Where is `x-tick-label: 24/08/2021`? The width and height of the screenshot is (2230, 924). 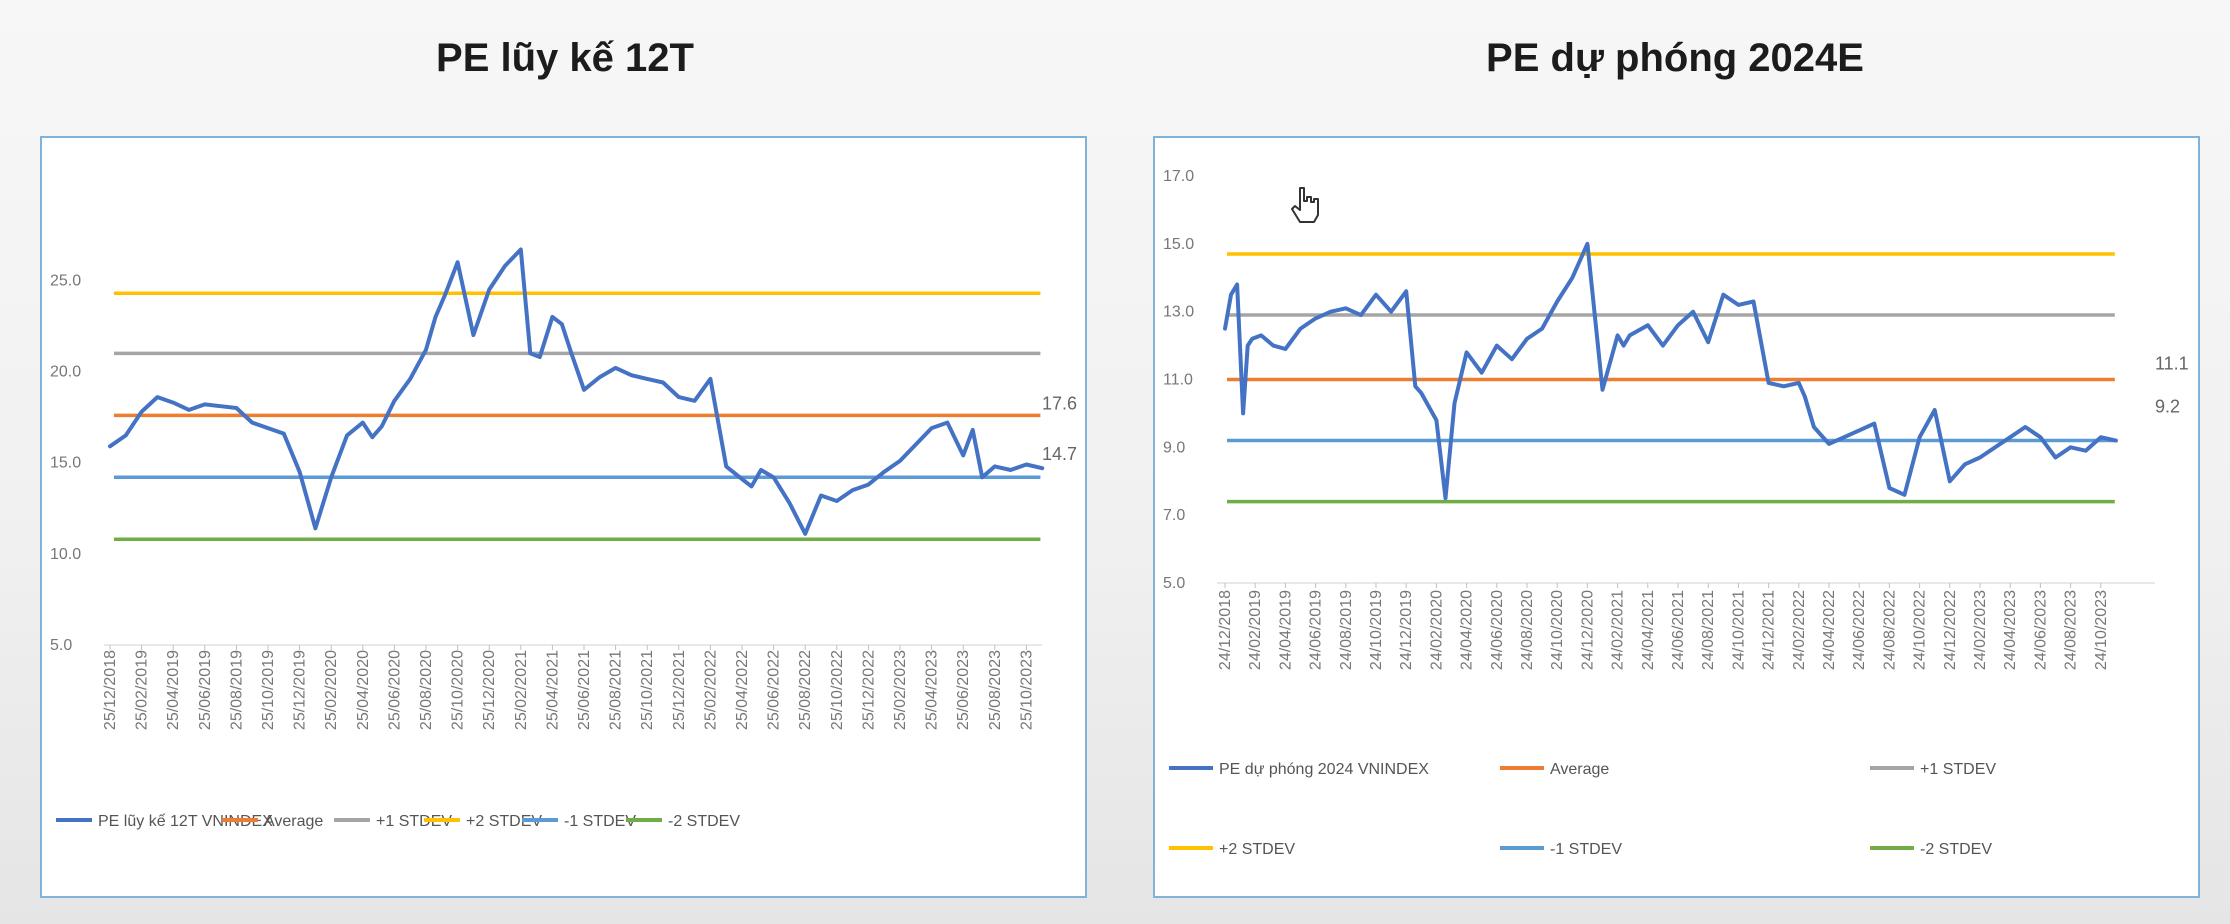
x-tick-label: 24/08/2021 is located at coordinates (1708, 630).